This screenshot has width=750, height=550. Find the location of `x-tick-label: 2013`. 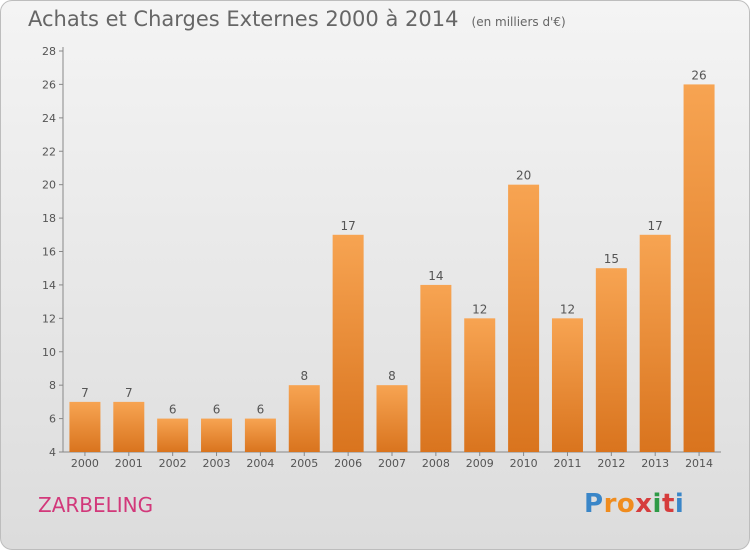

x-tick-label: 2013 is located at coordinates (655, 463).